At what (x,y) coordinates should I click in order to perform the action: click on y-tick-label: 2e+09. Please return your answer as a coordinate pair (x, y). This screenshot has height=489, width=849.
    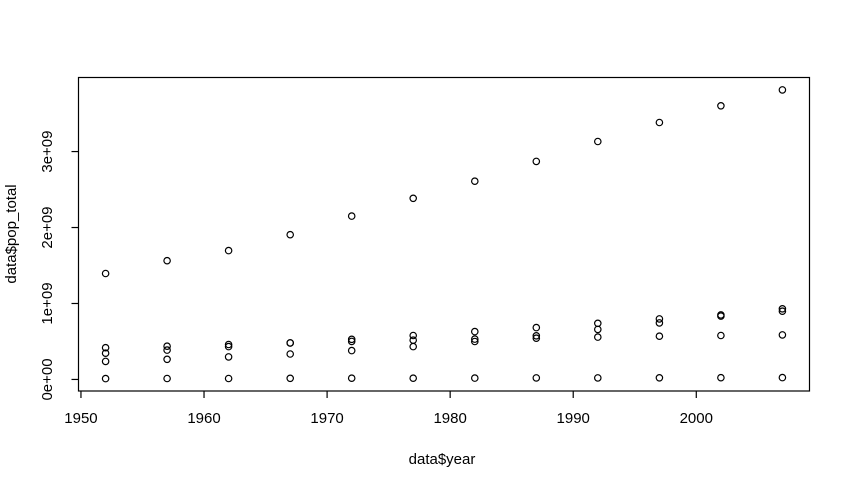
    Looking at the image, I should click on (47, 227).